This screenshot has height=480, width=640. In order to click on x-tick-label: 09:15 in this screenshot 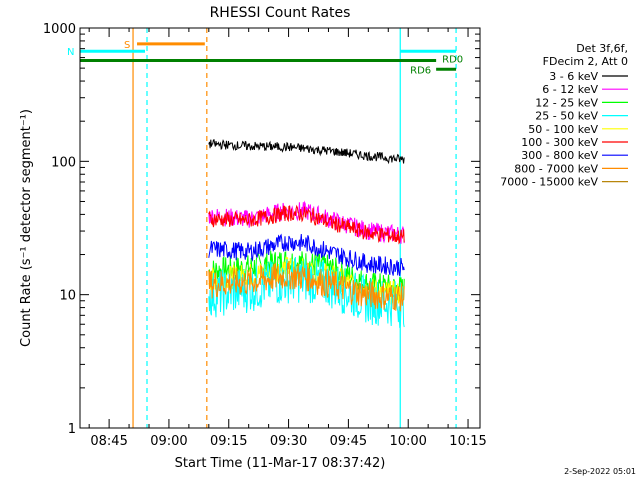, I will do `click(228, 441)`.